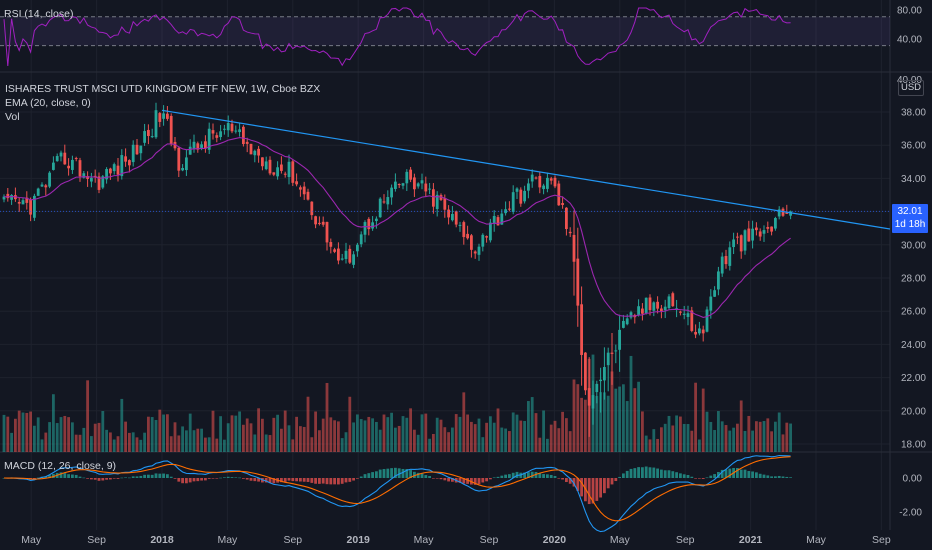 The height and width of the screenshot is (550, 932). What do you see at coordinates (12, 117) in the screenshot?
I see `volume-legend: Vol` at bounding box center [12, 117].